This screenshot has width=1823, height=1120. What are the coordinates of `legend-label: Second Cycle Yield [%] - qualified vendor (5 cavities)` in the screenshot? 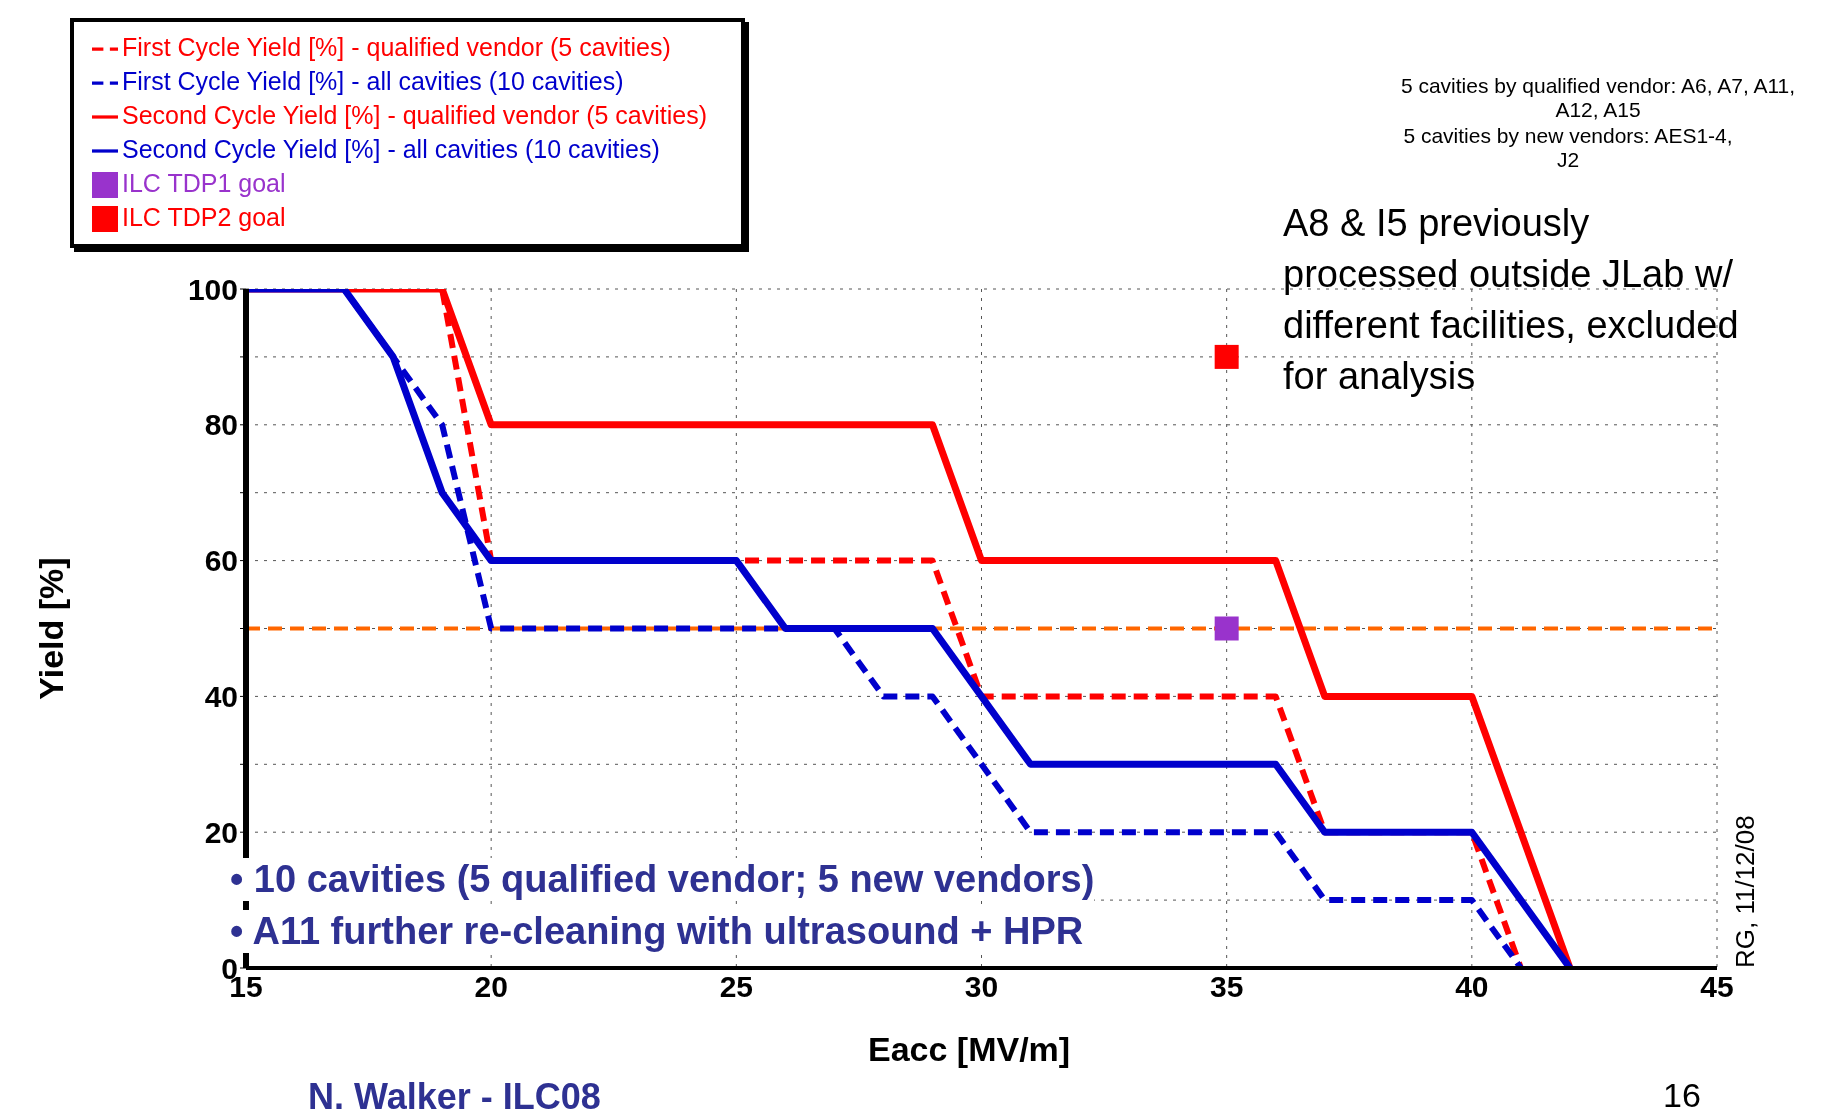 It's located at (415, 115).